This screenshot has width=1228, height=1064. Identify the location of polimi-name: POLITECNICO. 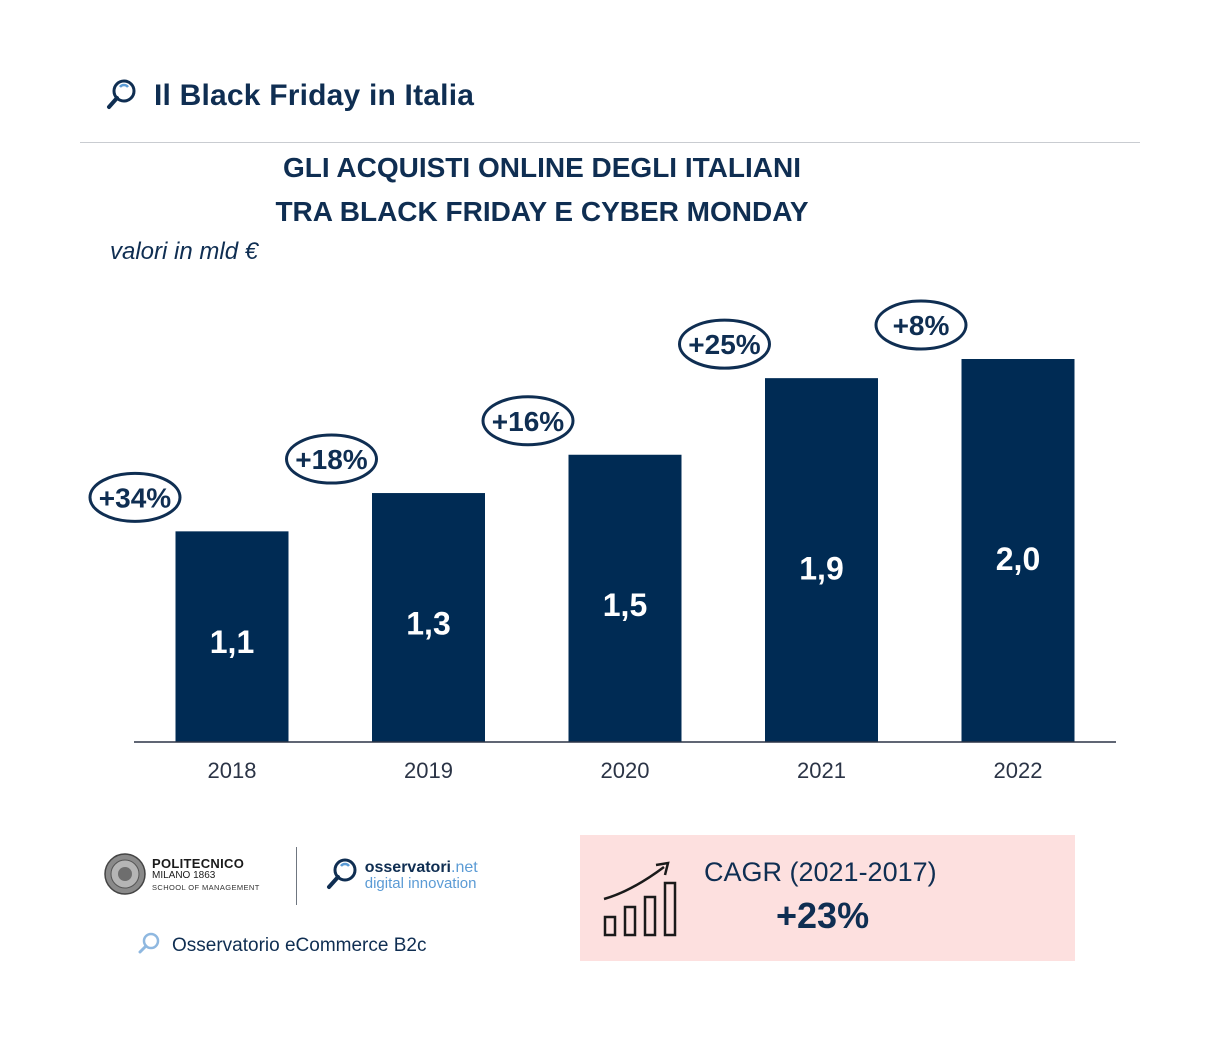
(198, 863).